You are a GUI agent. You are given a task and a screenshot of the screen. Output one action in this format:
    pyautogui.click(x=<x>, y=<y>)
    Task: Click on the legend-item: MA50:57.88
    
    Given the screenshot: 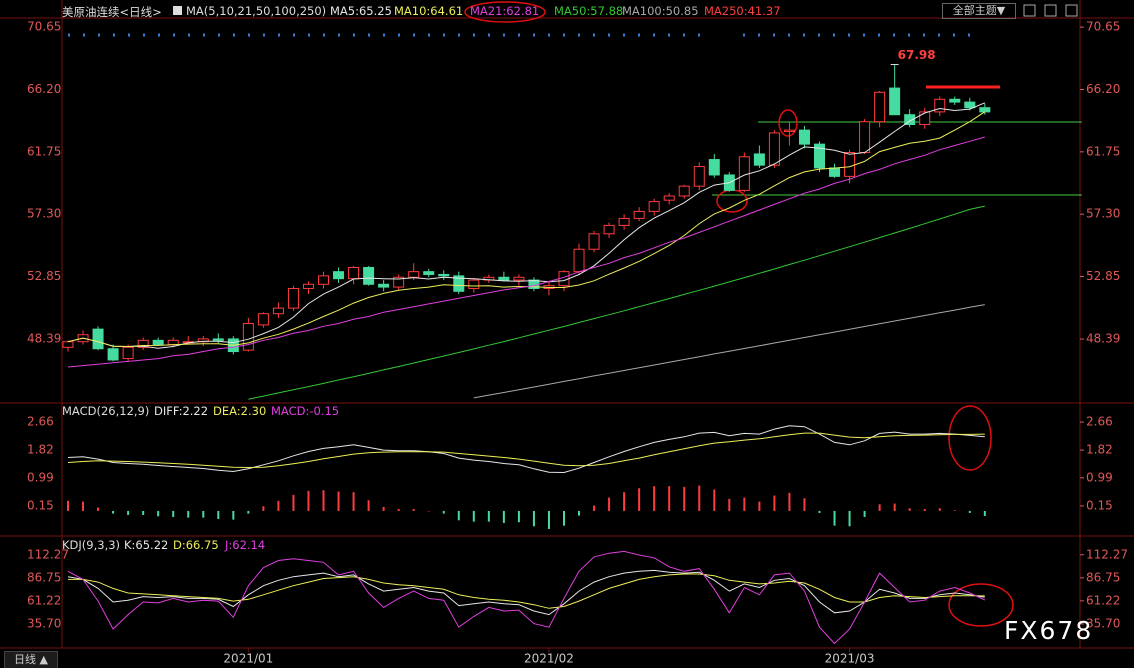 What is the action you would take?
    pyautogui.click(x=589, y=11)
    